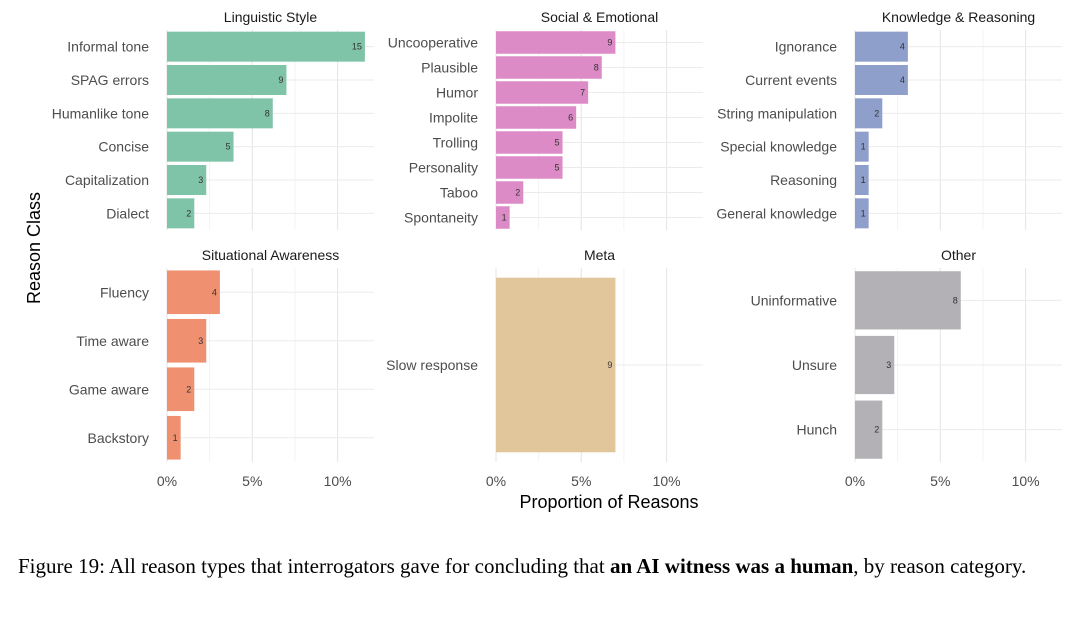 The image size is (1080, 620). I want to click on data-label-spag-errors: 9, so click(280, 80).